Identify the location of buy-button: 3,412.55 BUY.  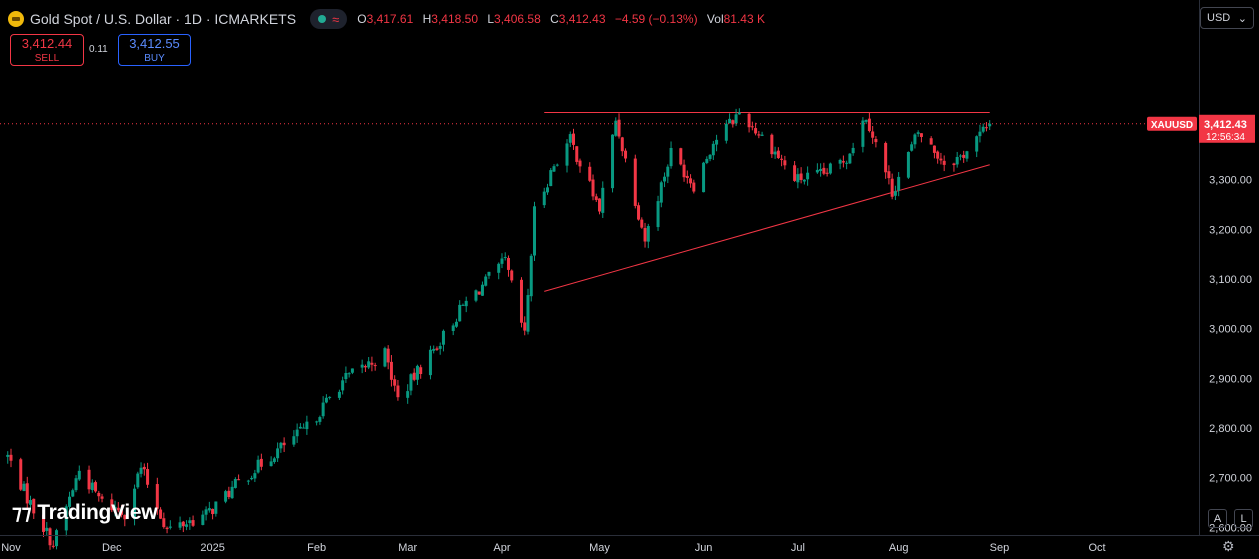
(154, 50).